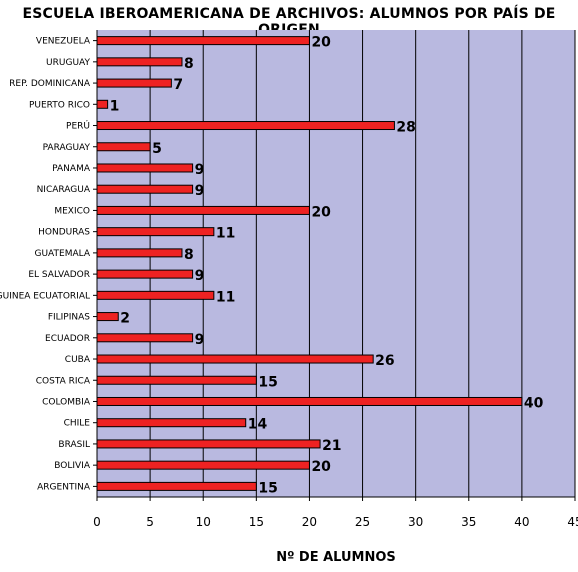  I want to click on x-axis-label: Nº DE ALUMNOS, so click(336, 557).